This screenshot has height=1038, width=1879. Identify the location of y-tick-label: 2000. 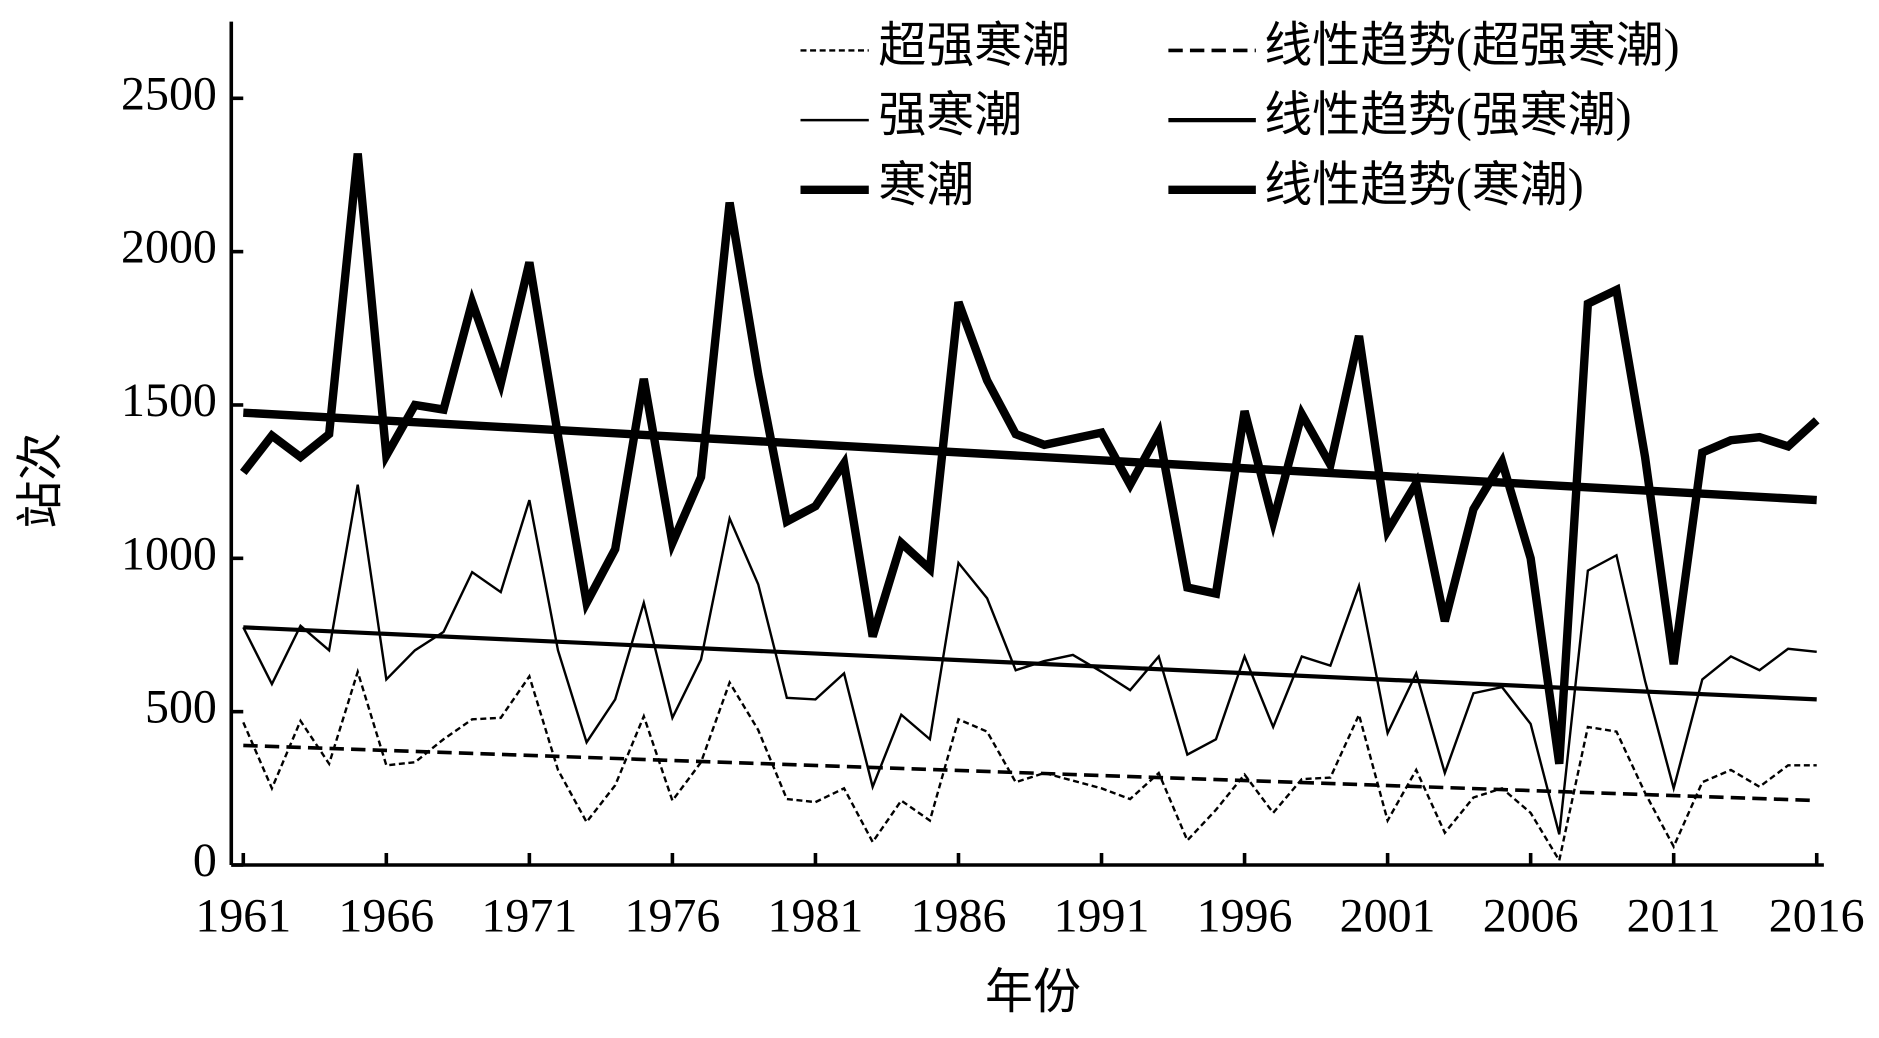
(169, 247).